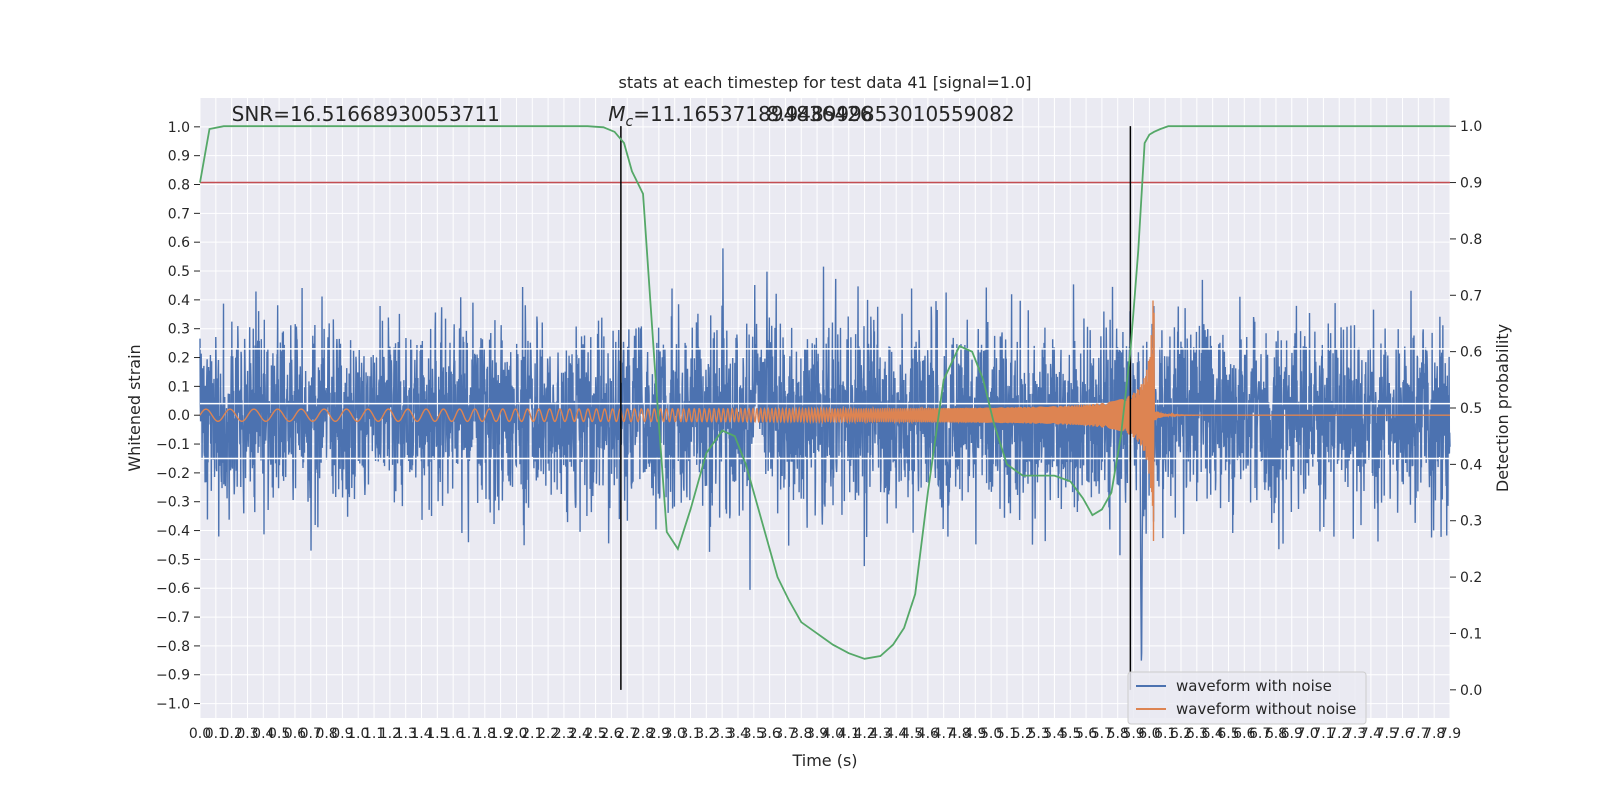  What do you see at coordinates (532, 734) in the screenshot?
I see `x-tick-label: 2.1` at bounding box center [532, 734].